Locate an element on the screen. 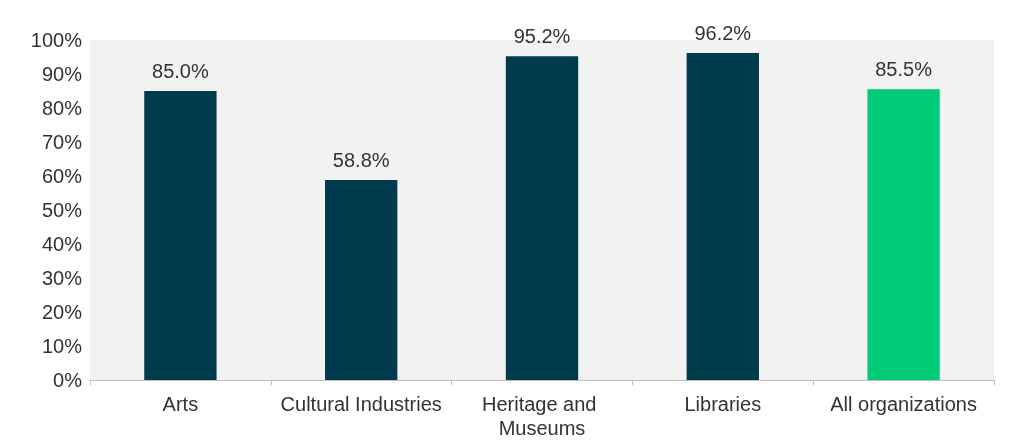 The width and height of the screenshot is (1034, 444). y-tick-label: 50% is located at coordinates (62, 210).